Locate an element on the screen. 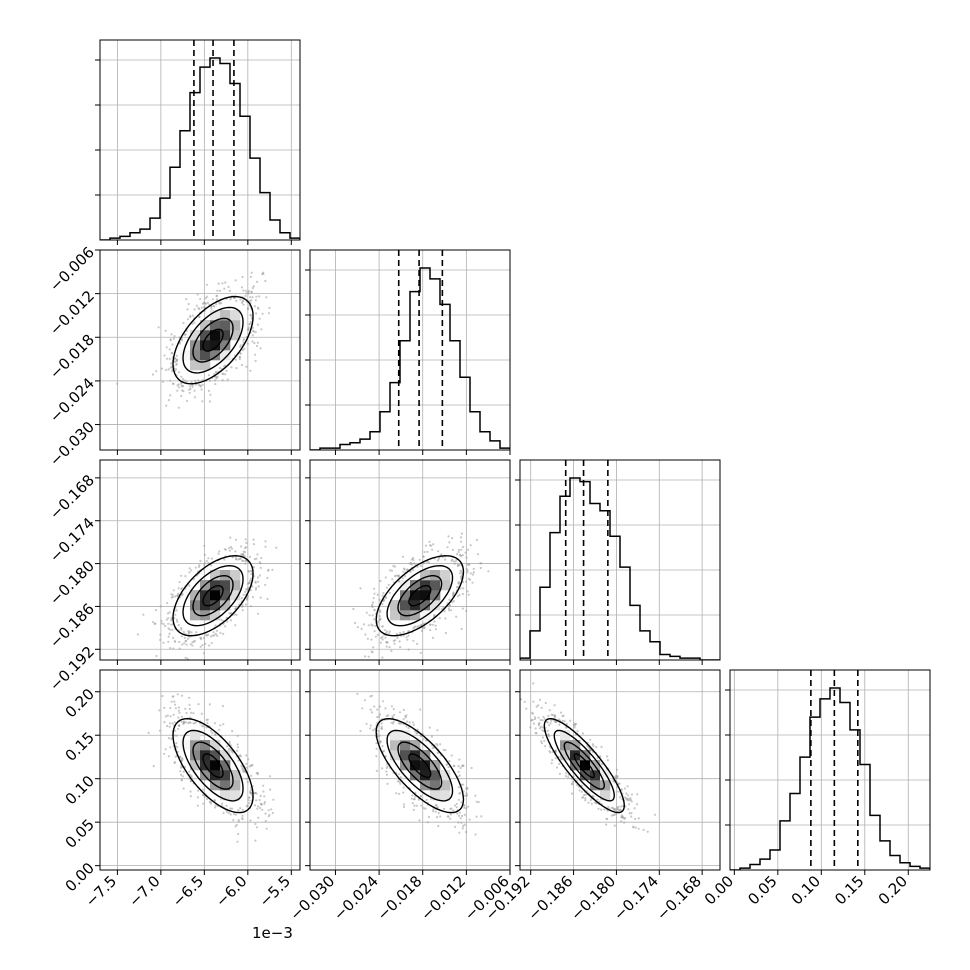 The width and height of the screenshot is (970, 970). y-tick-label: 0.10 is located at coordinates (80, 790).